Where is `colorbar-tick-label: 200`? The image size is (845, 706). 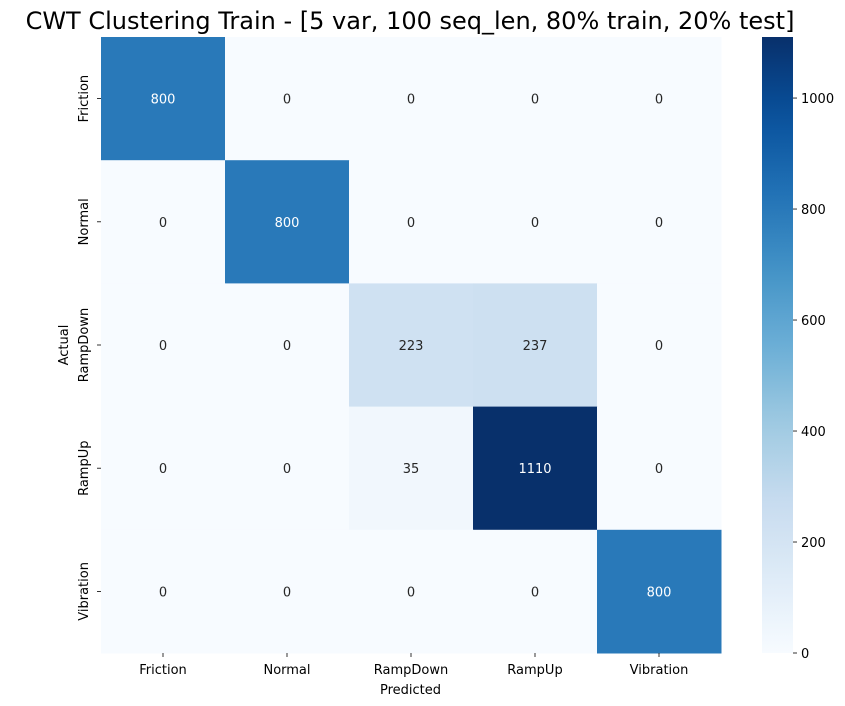
colorbar-tick-label: 200 is located at coordinates (813, 543).